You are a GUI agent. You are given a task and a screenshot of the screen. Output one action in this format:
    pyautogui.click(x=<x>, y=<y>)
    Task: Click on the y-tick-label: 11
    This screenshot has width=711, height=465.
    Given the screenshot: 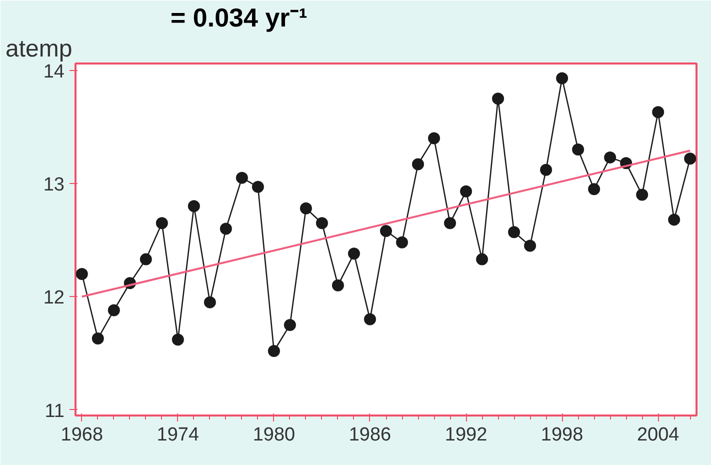 What is the action you would take?
    pyautogui.click(x=54, y=411)
    